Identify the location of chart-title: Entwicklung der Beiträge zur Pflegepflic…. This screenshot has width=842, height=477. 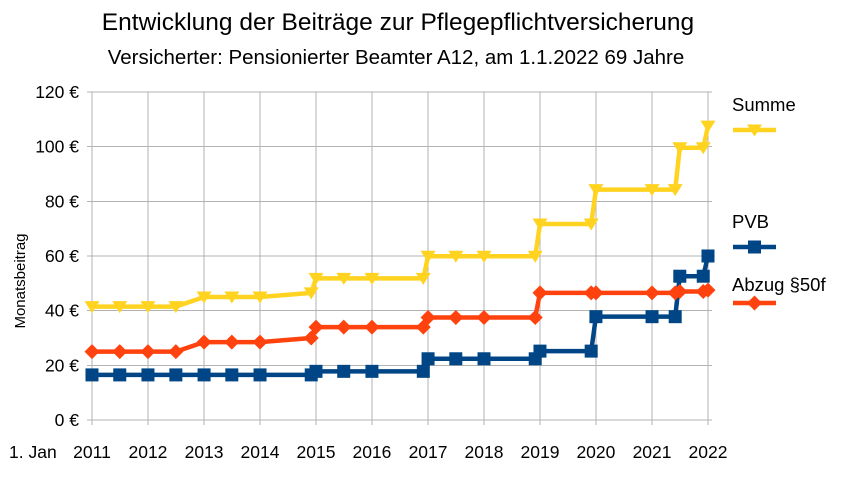
(398, 22).